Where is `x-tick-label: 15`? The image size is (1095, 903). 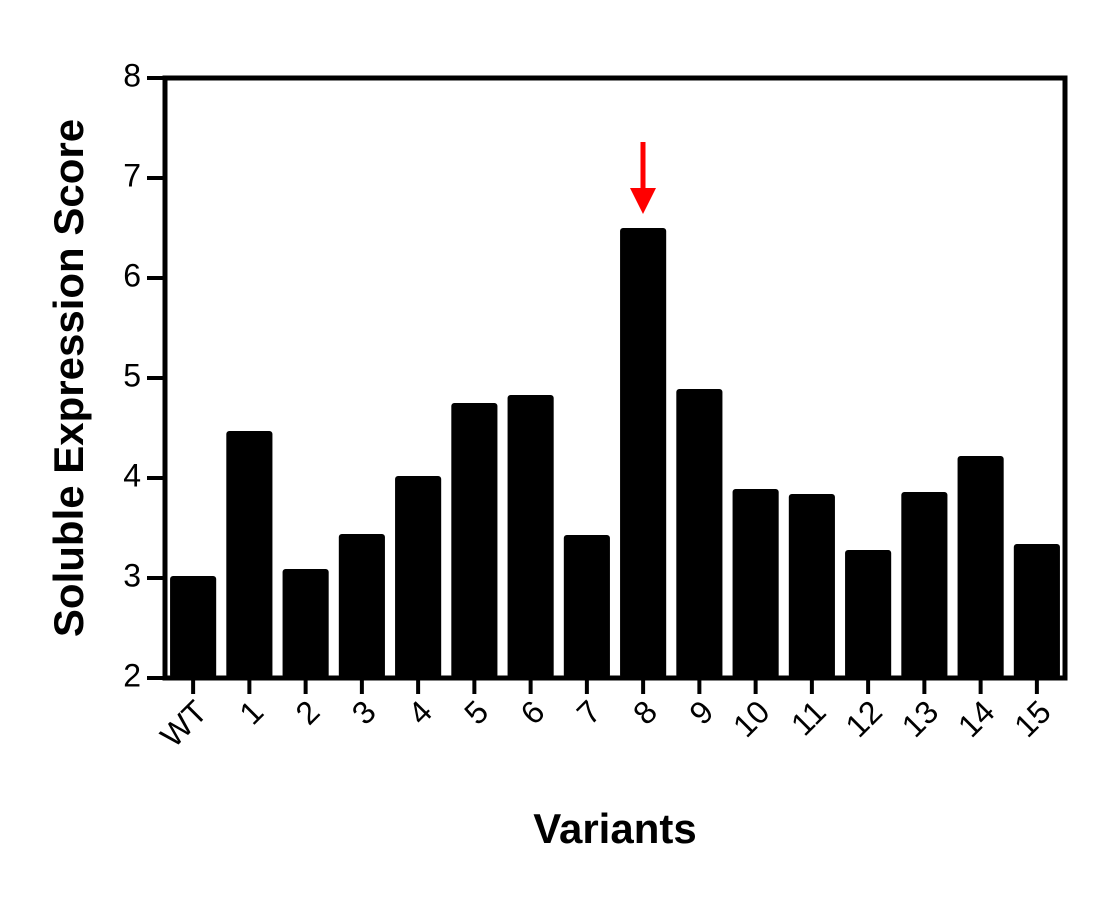
x-tick-label: 15 is located at coordinates (1032, 718).